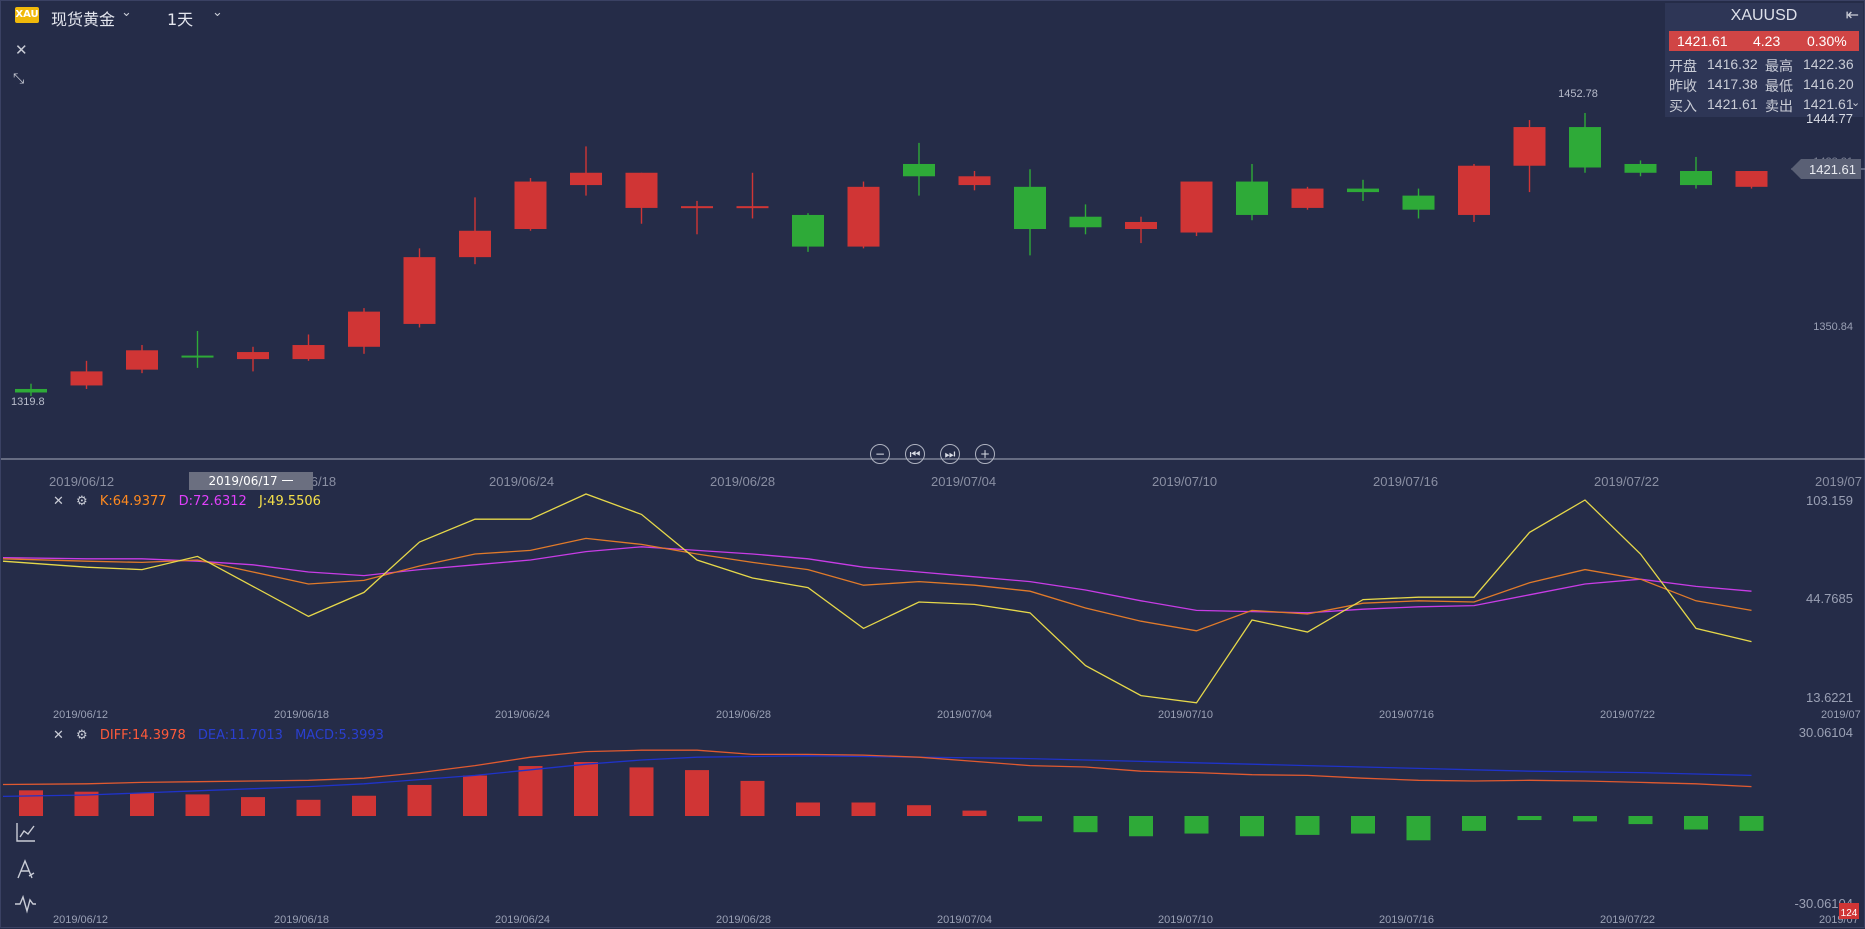 This screenshot has width=1865, height=929. I want to click on symbol-selector: 现货黄金, so click(83, 19).